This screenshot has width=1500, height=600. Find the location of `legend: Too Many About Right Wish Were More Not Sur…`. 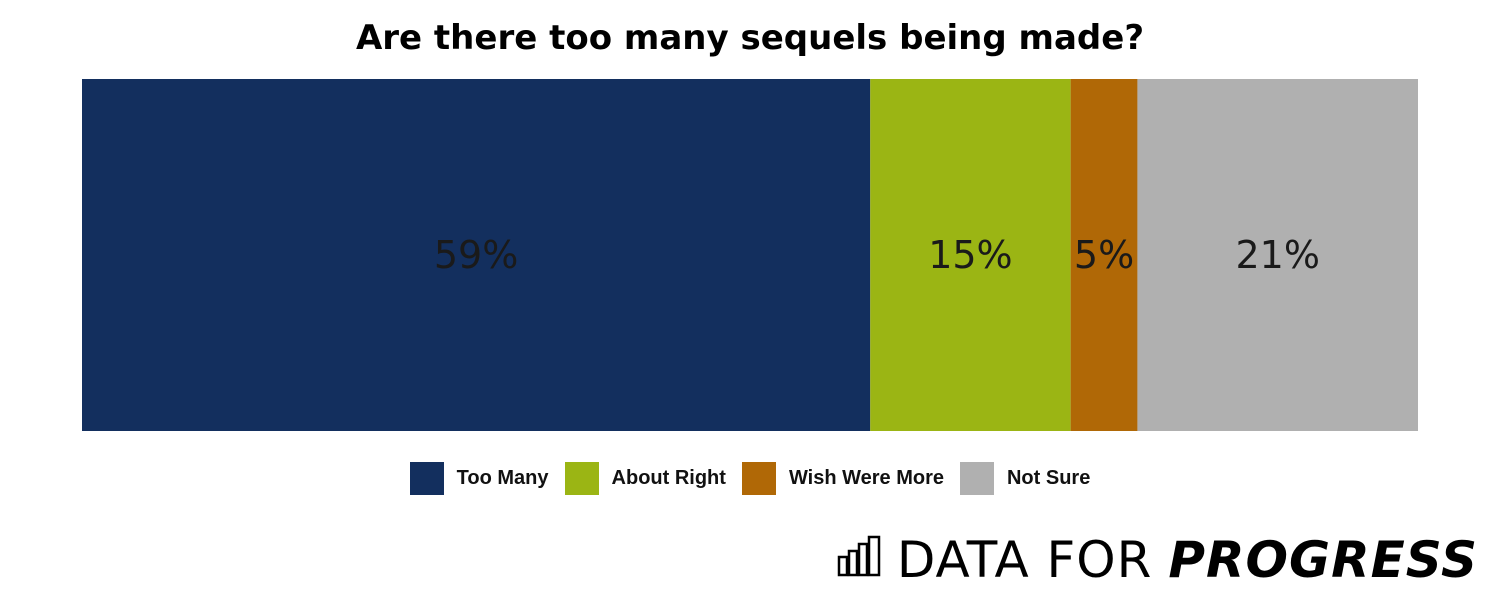

legend: Too Many About Right Wish Were More Not Sur… is located at coordinates (750, 478).